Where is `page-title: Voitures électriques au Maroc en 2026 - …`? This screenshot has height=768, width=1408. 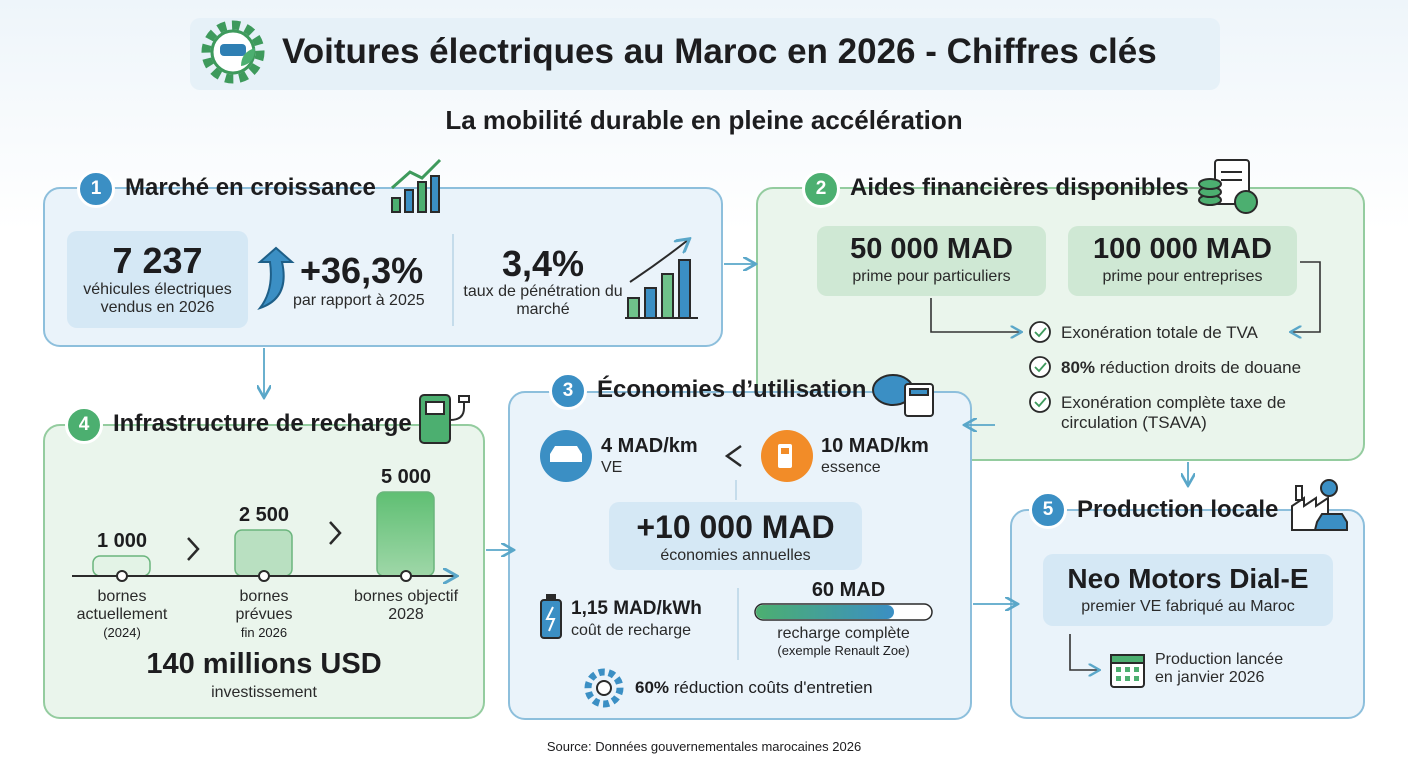
page-title: Voitures électriques au Maroc en 2026 - … is located at coordinates (719, 51).